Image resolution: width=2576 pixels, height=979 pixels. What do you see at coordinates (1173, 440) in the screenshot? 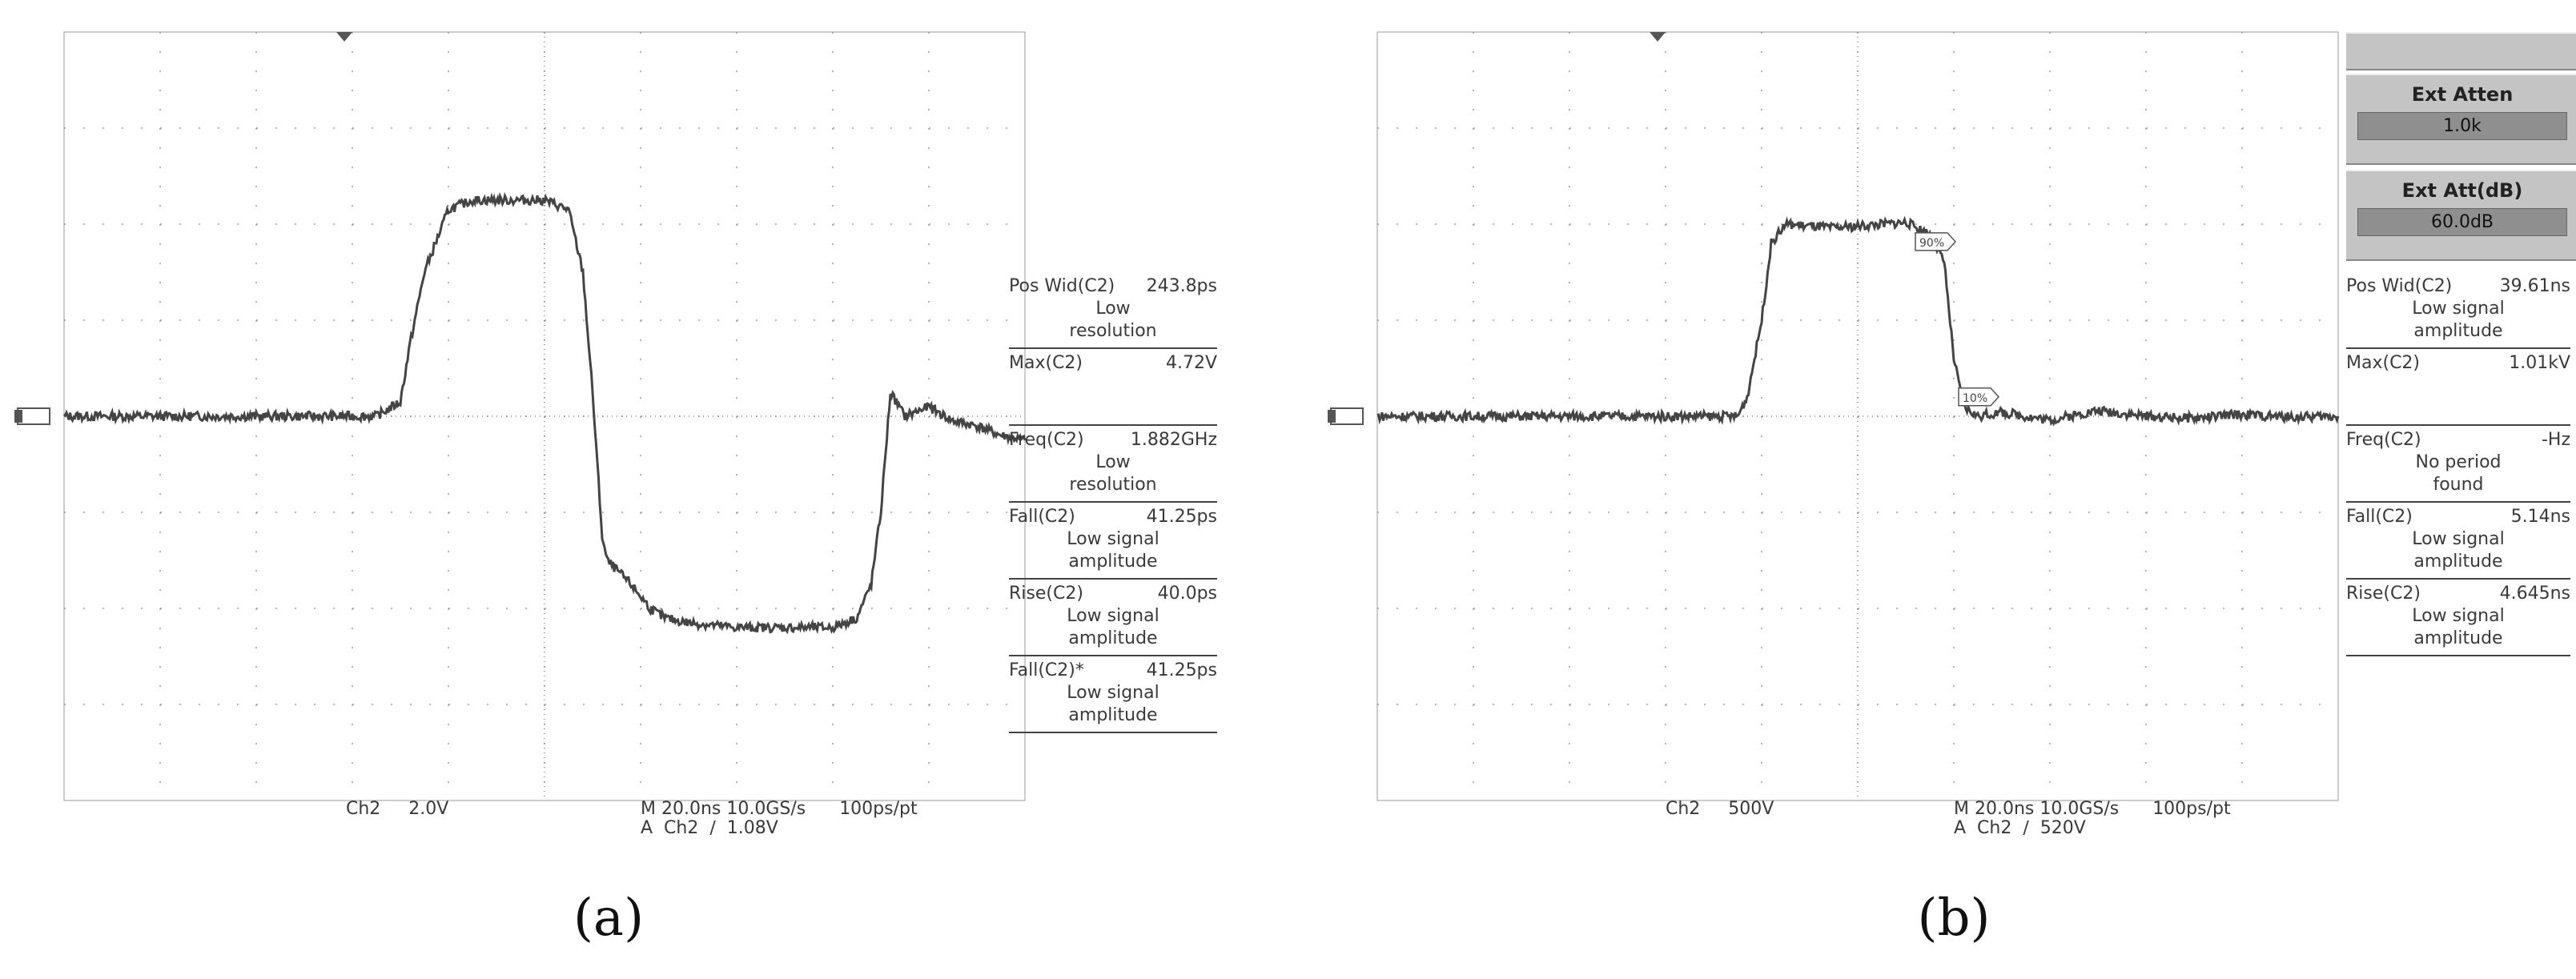
I see `measurement-value: 1.882GHz` at bounding box center [1173, 440].